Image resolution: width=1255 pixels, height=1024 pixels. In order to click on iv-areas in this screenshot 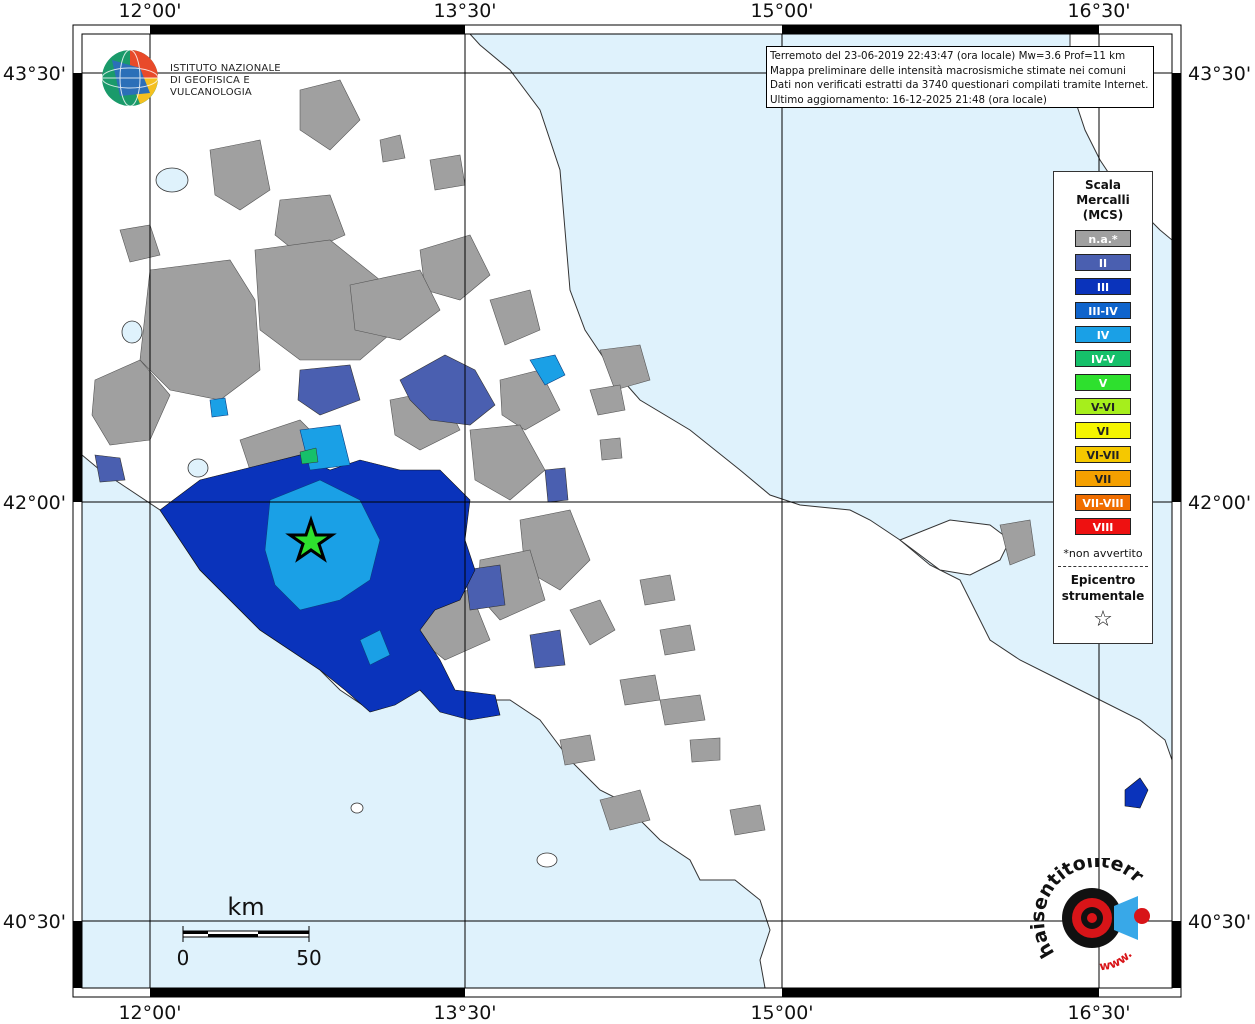, I will do `click(387, 510)`.